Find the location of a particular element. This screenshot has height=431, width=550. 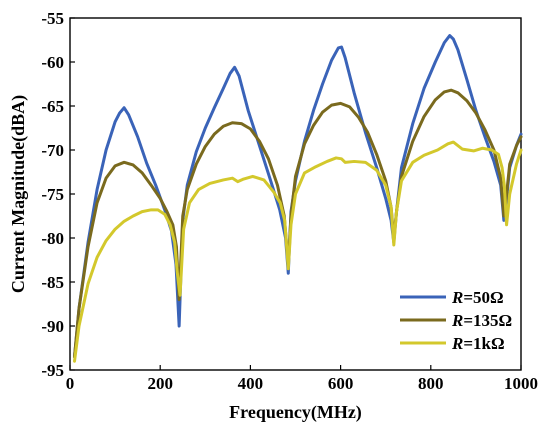

x-tick-label: 1000 is located at coordinates (521, 383).